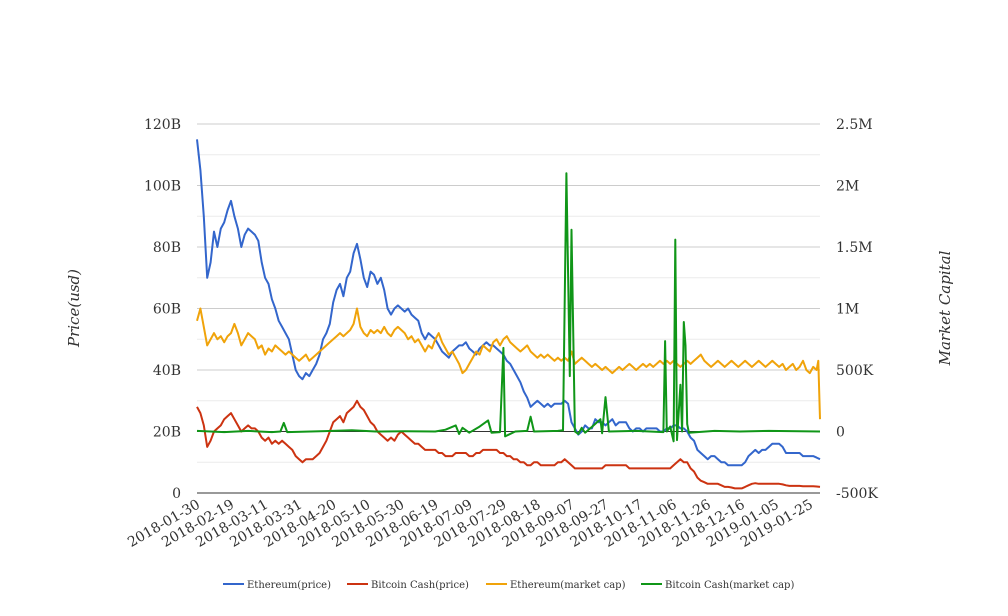 Image resolution: width=1008 pixels, height=616 pixels. Describe the element at coordinates (162, 187) in the screenshot. I see `y-left-tick-label: 100B` at that location.